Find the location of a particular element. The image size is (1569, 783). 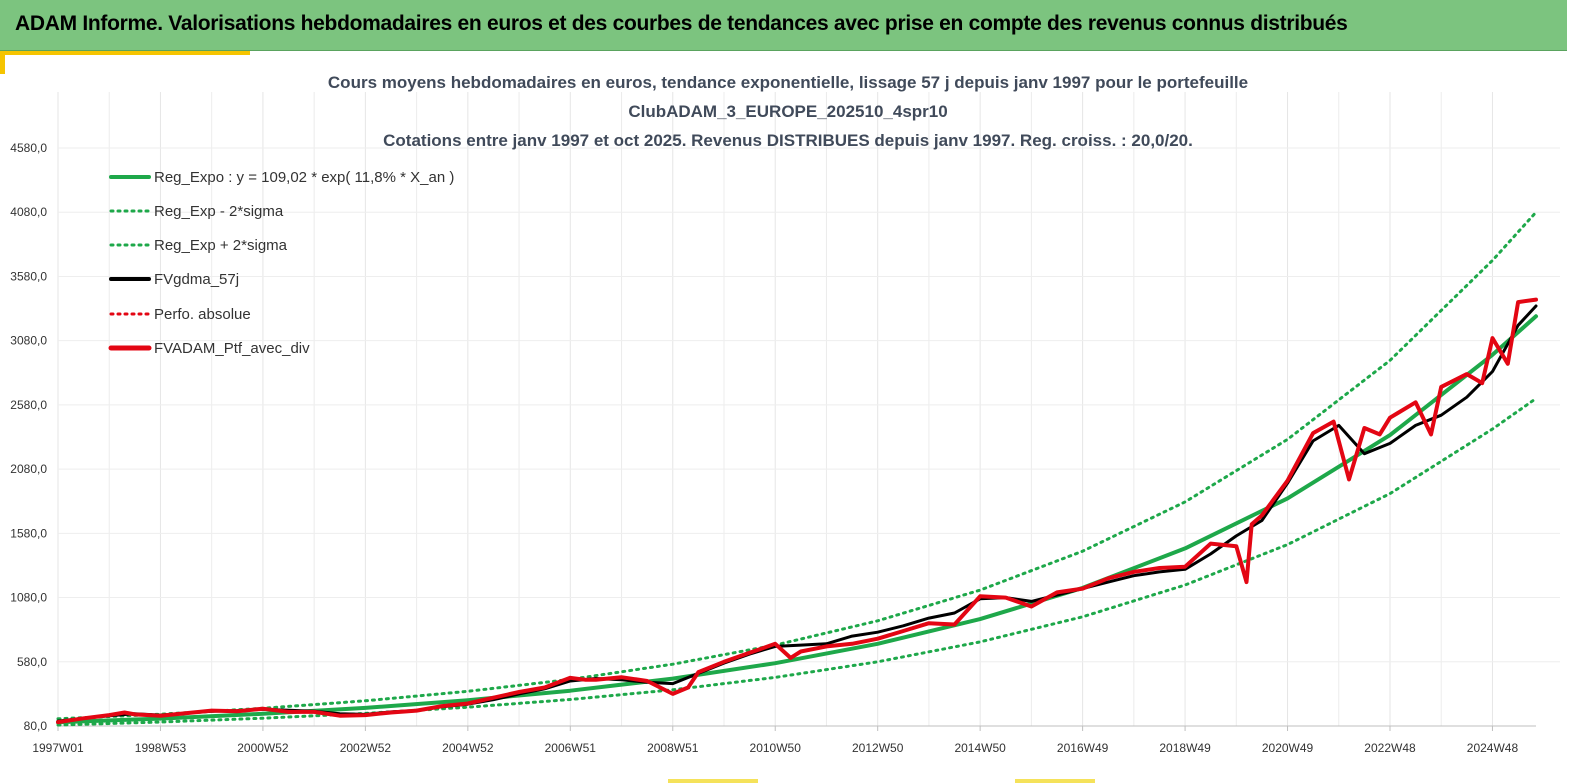

y-tick-label: 1580,0 is located at coordinates (28, 533).